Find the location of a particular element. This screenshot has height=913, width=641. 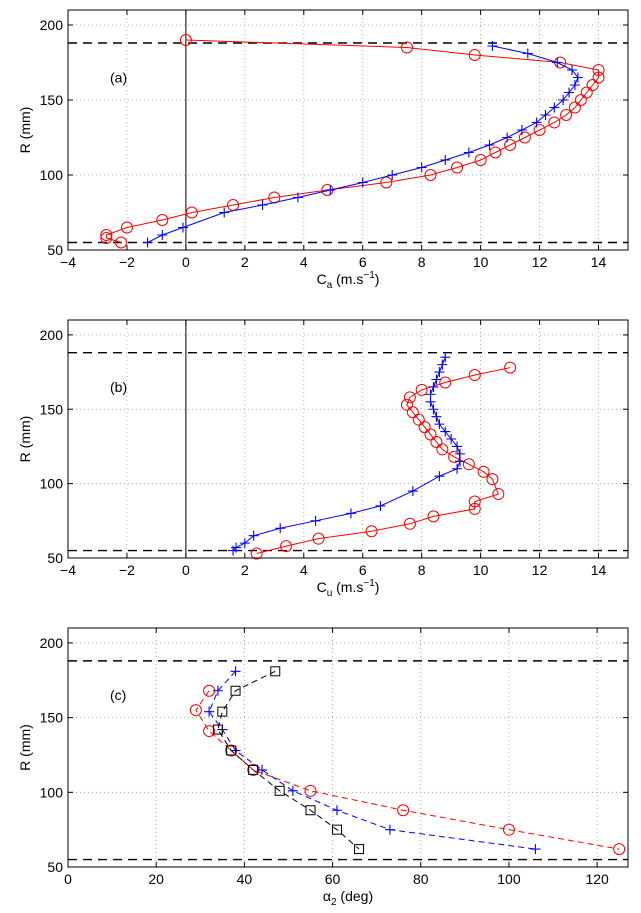

x-tick-label: 6 is located at coordinates (363, 570).